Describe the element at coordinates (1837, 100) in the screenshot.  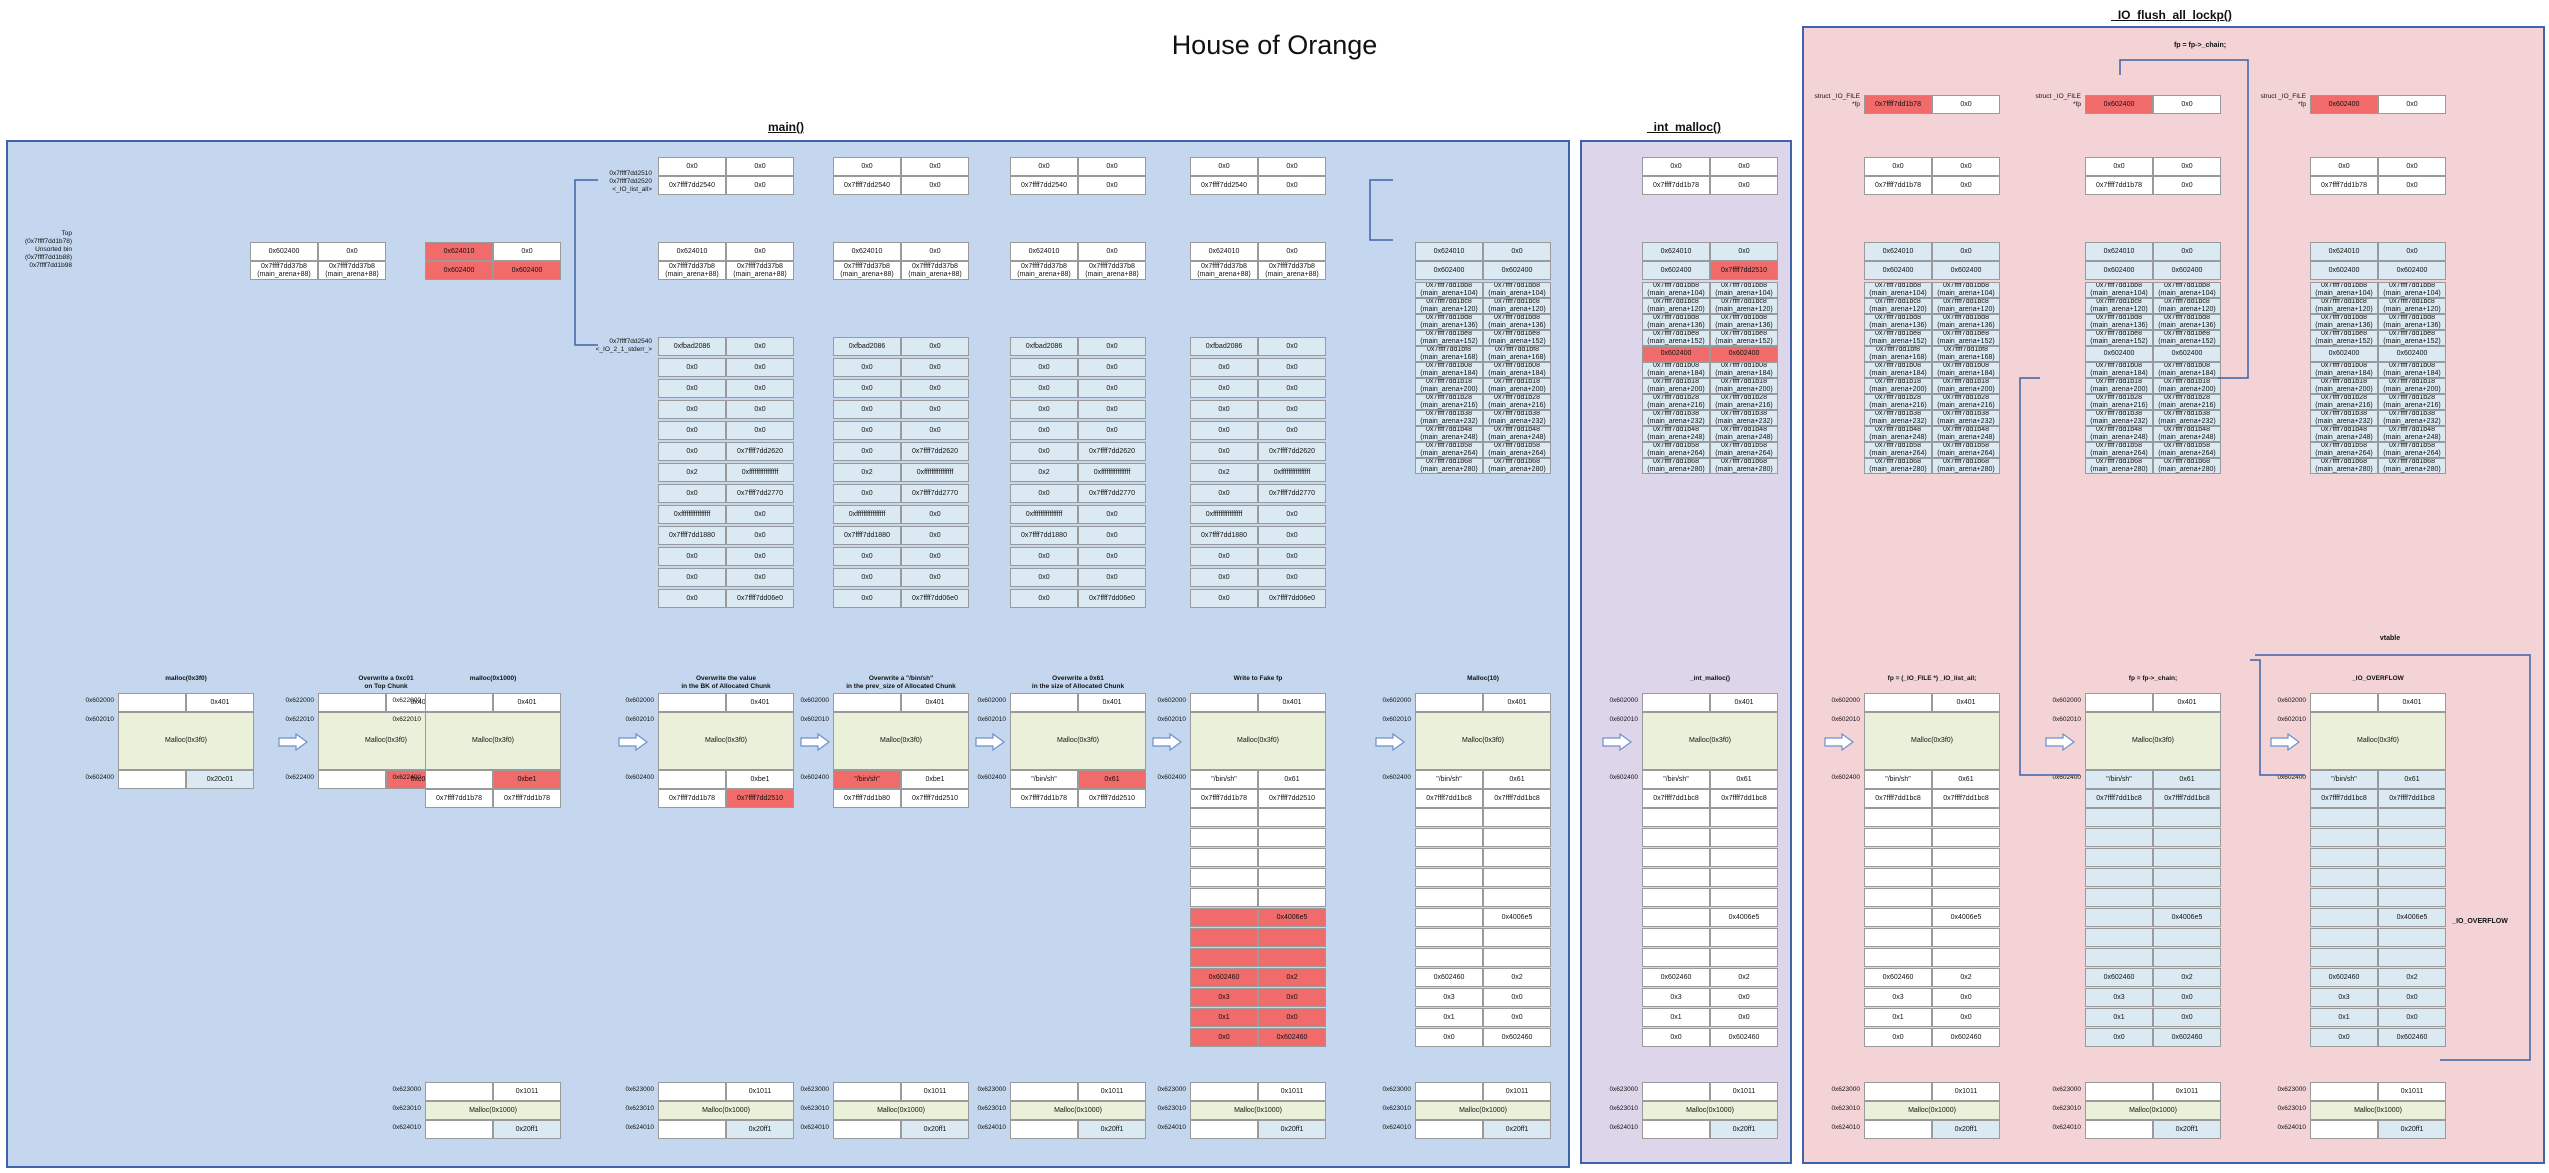
I see `struct-io-file-label: struct _IO_FILE *fp` at that location.